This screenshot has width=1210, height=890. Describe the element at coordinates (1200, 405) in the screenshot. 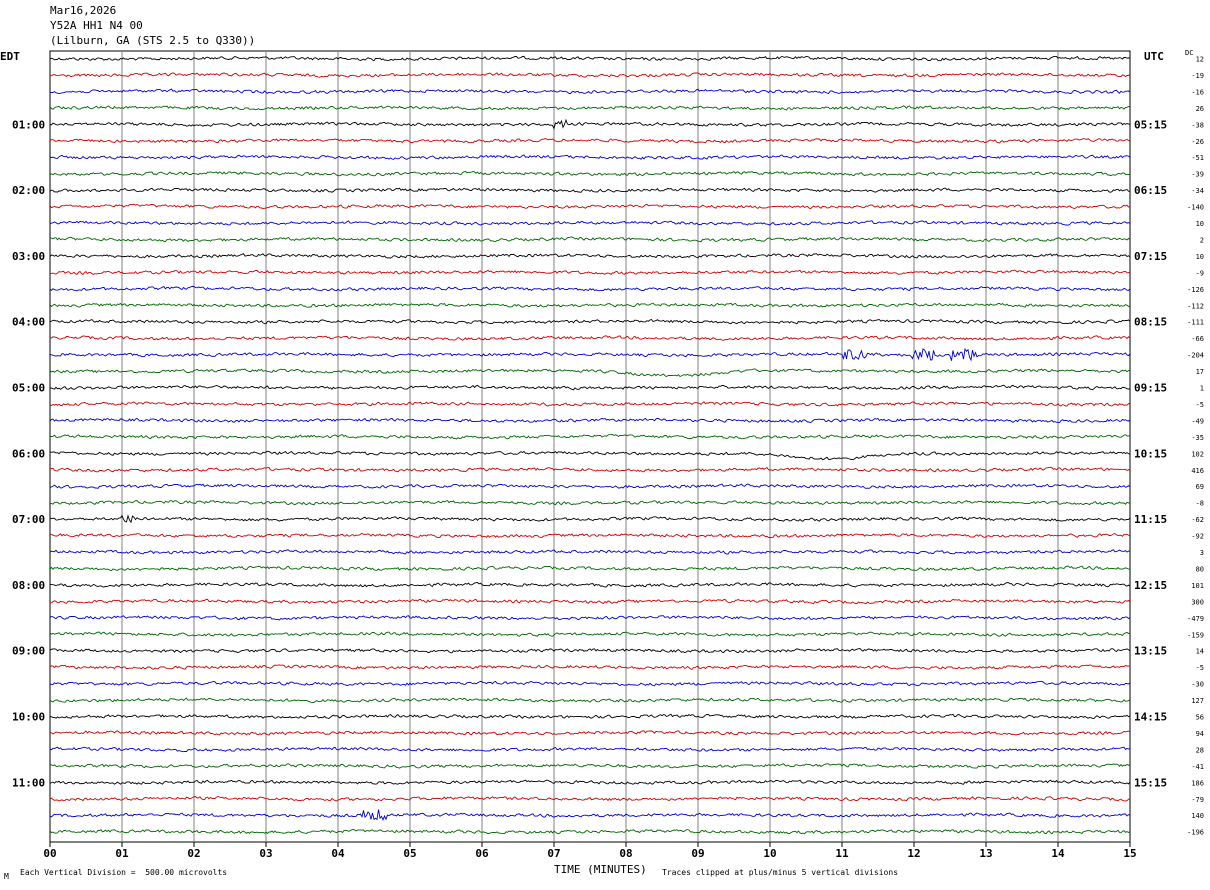

I see `dc-offset-label: -5` at that location.